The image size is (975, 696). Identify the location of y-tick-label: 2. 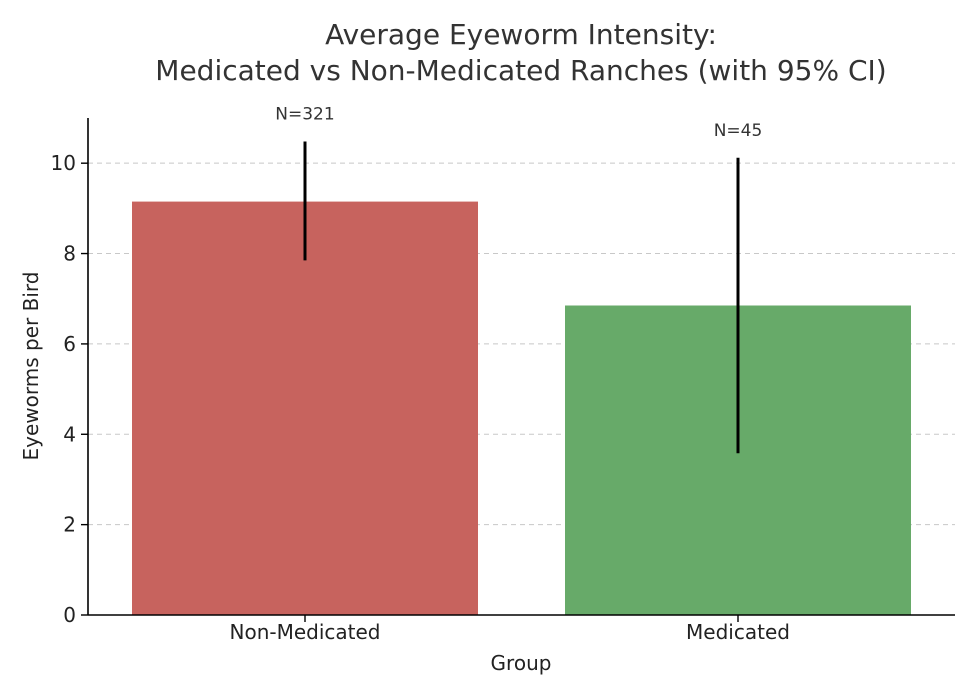
(69, 525).